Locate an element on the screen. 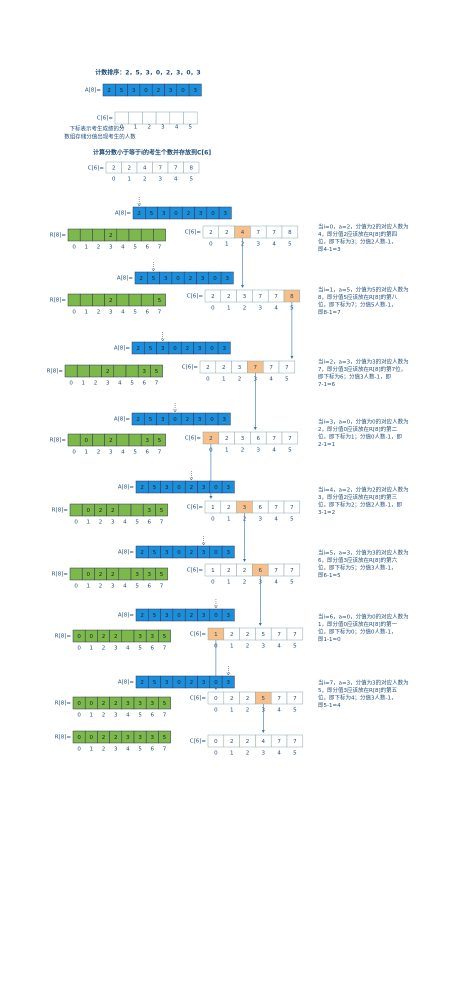 Image resolution: width=474 pixels, height=1004 pixels. index-label: 5 is located at coordinates (287, 380).